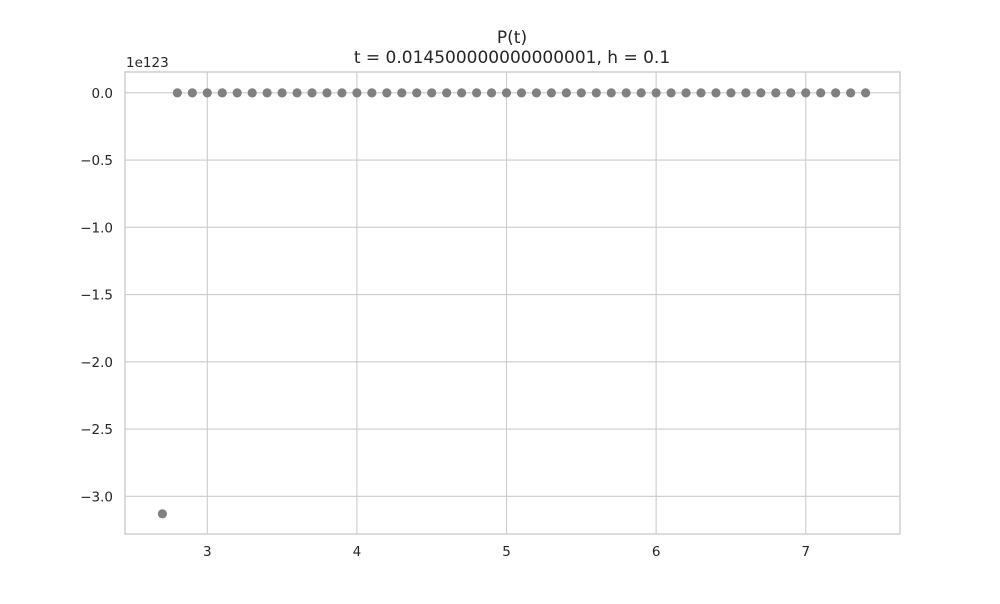 The width and height of the screenshot is (1000, 604). I want to click on y-tick-label-2: −1.0, so click(96, 228).